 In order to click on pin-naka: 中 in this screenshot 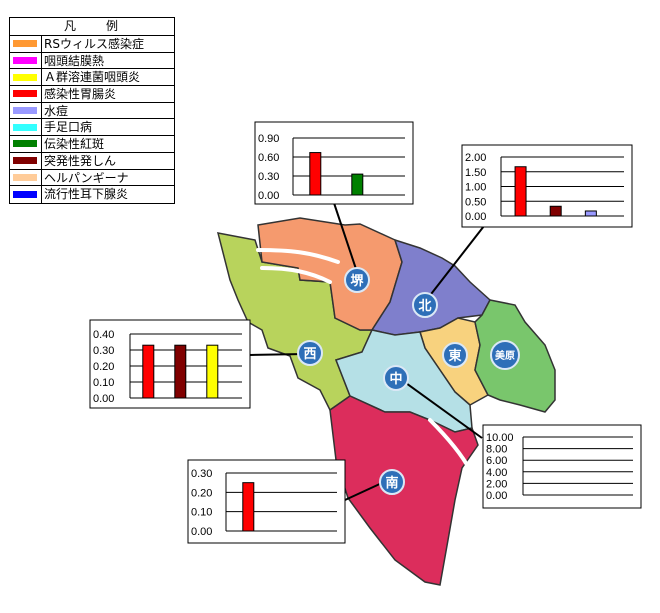, I will do `click(396, 378)`.